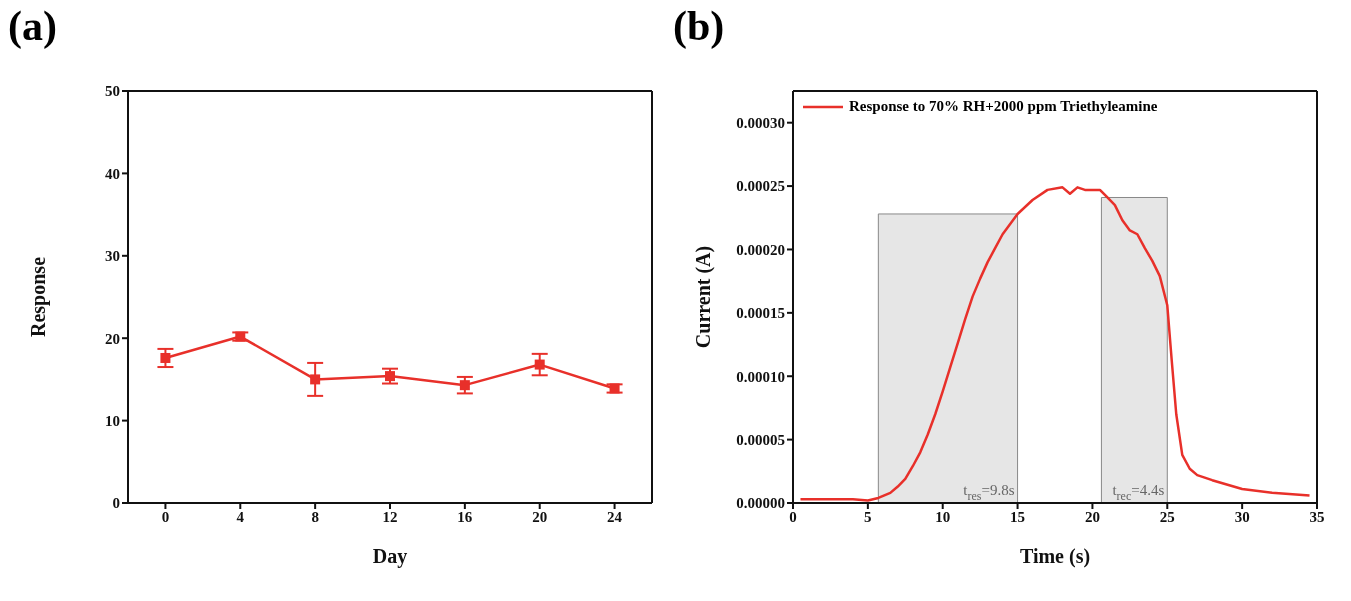 This screenshot has height=601, width=1351. What do you see at coordinates (315, 516) in the screenshot?
I see `x-tick-label: 8` at bounding box center [315, 516].